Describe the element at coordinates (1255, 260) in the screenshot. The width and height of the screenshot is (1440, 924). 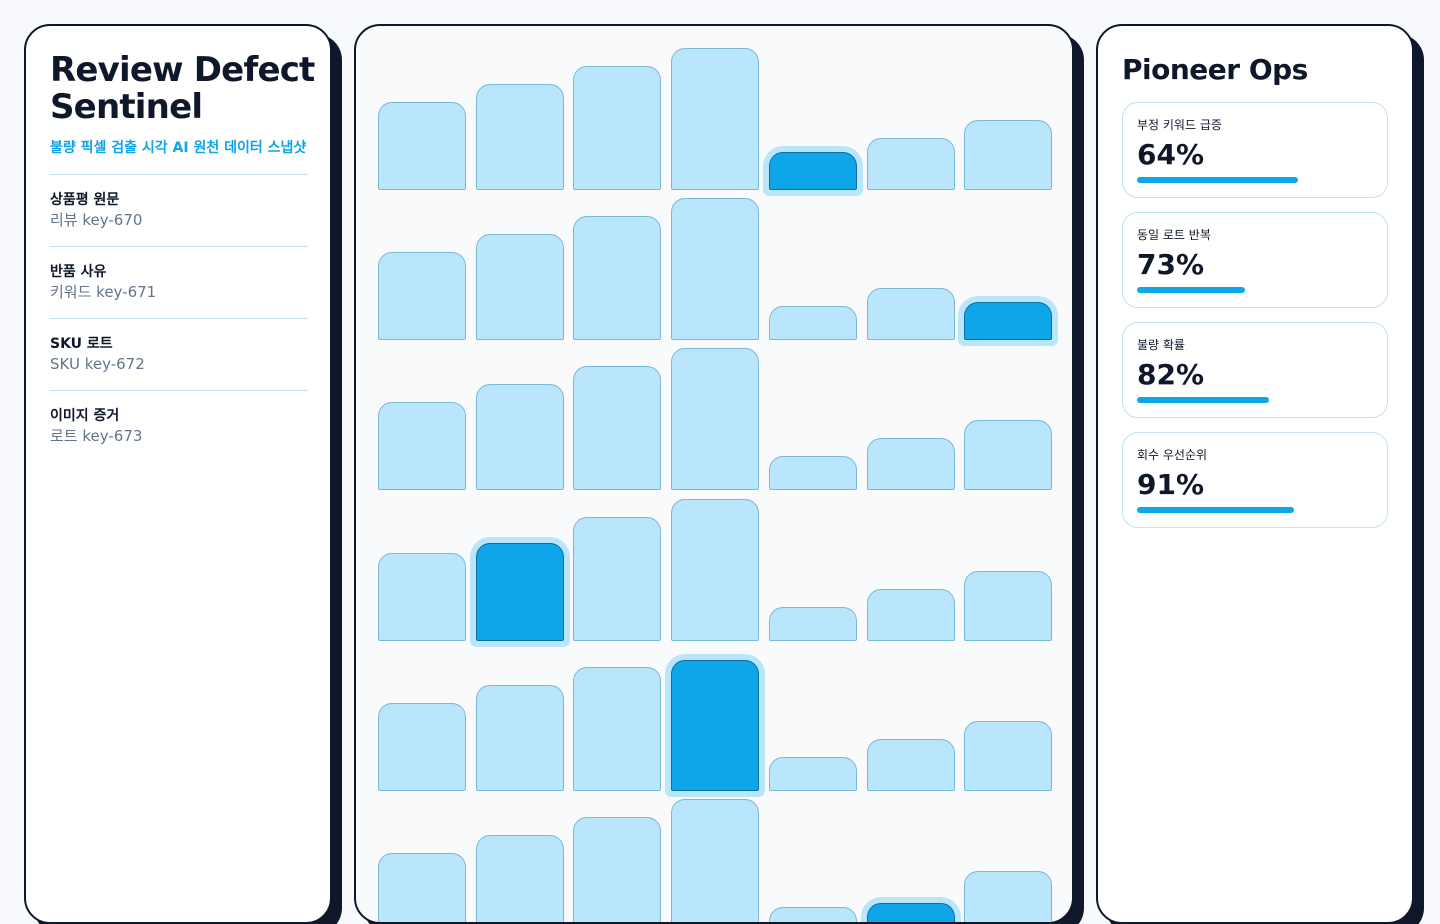
I see `metric-card: 동일 로트 반복 73%` at that location.